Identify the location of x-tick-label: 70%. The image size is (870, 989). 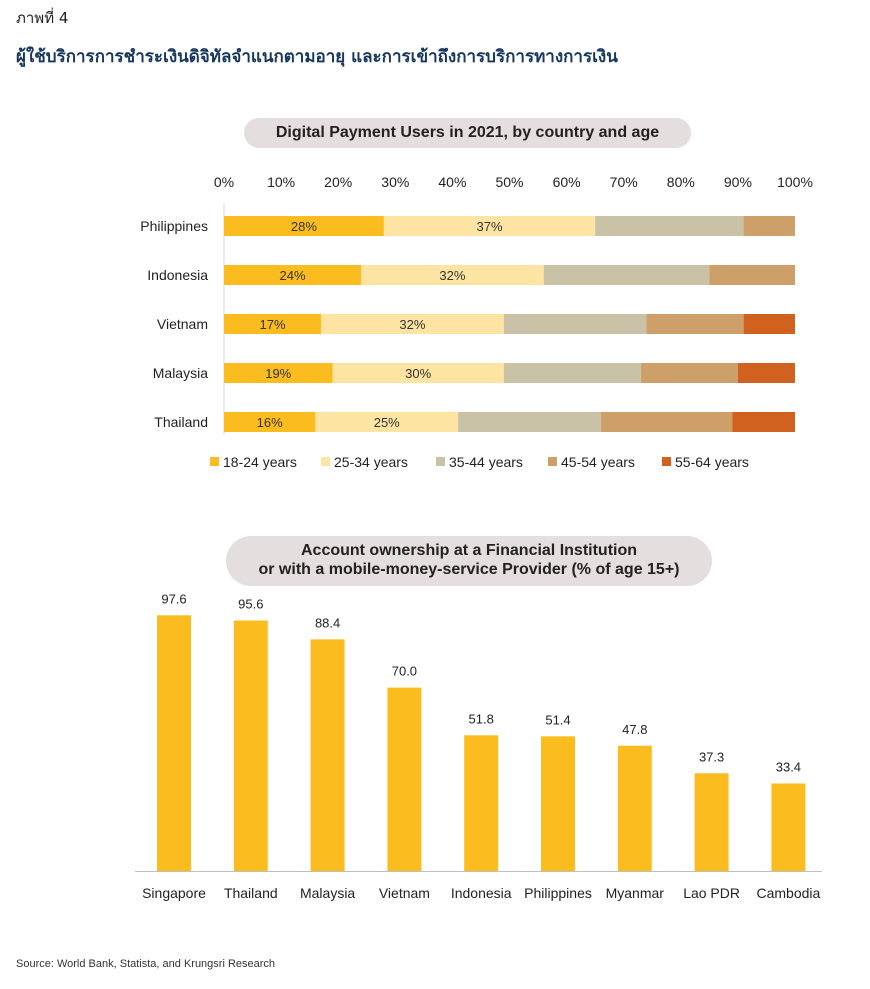
(624, 182).